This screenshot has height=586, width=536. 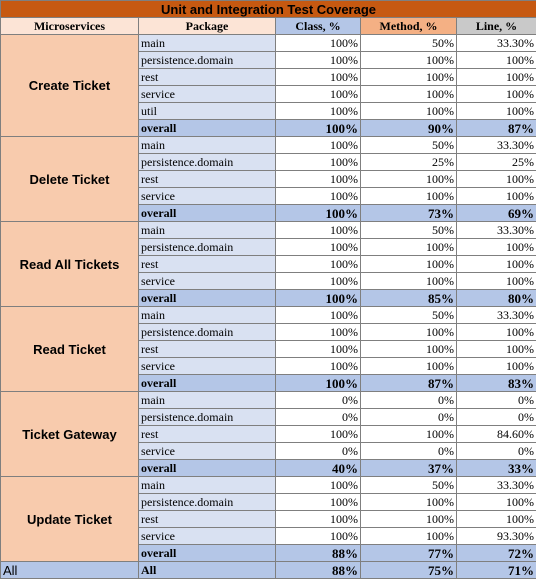 I want to click on microservice-name: Update Ticket, so click(x=69, y=519).